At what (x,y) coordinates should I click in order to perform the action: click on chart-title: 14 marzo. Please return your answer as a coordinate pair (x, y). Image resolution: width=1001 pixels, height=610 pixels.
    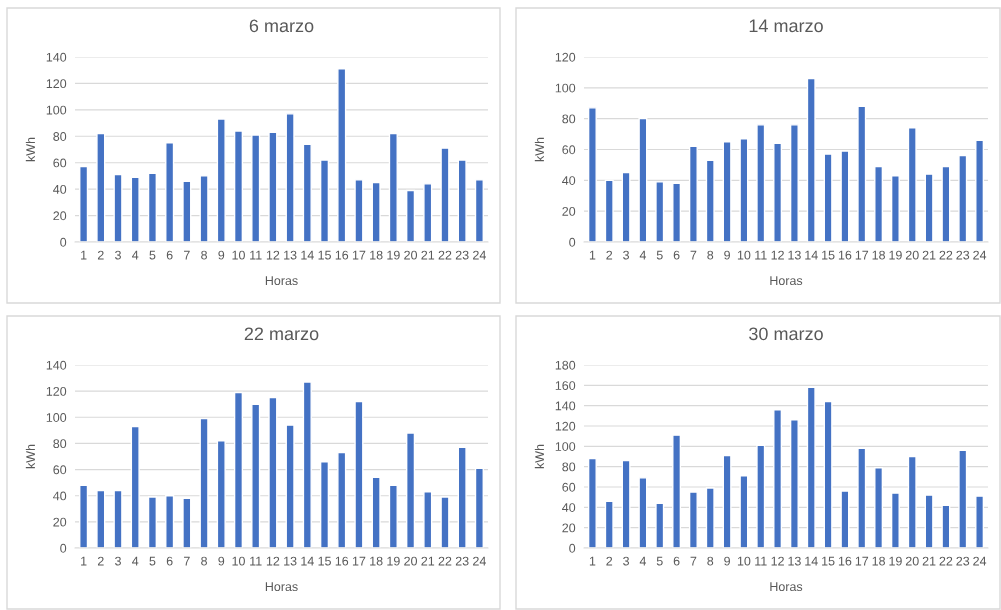
    Looking at the image, I should click on (786, 26).